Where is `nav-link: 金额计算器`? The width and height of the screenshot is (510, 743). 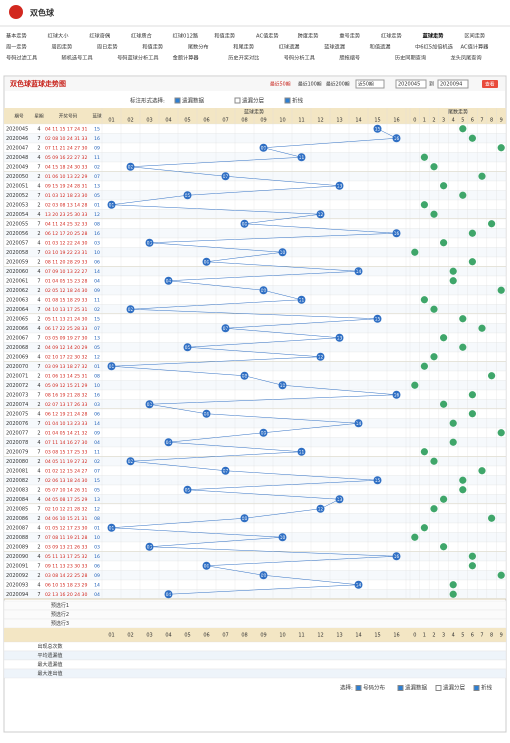 nav-link: 金额计算器 is located at coordinates (186, 58).